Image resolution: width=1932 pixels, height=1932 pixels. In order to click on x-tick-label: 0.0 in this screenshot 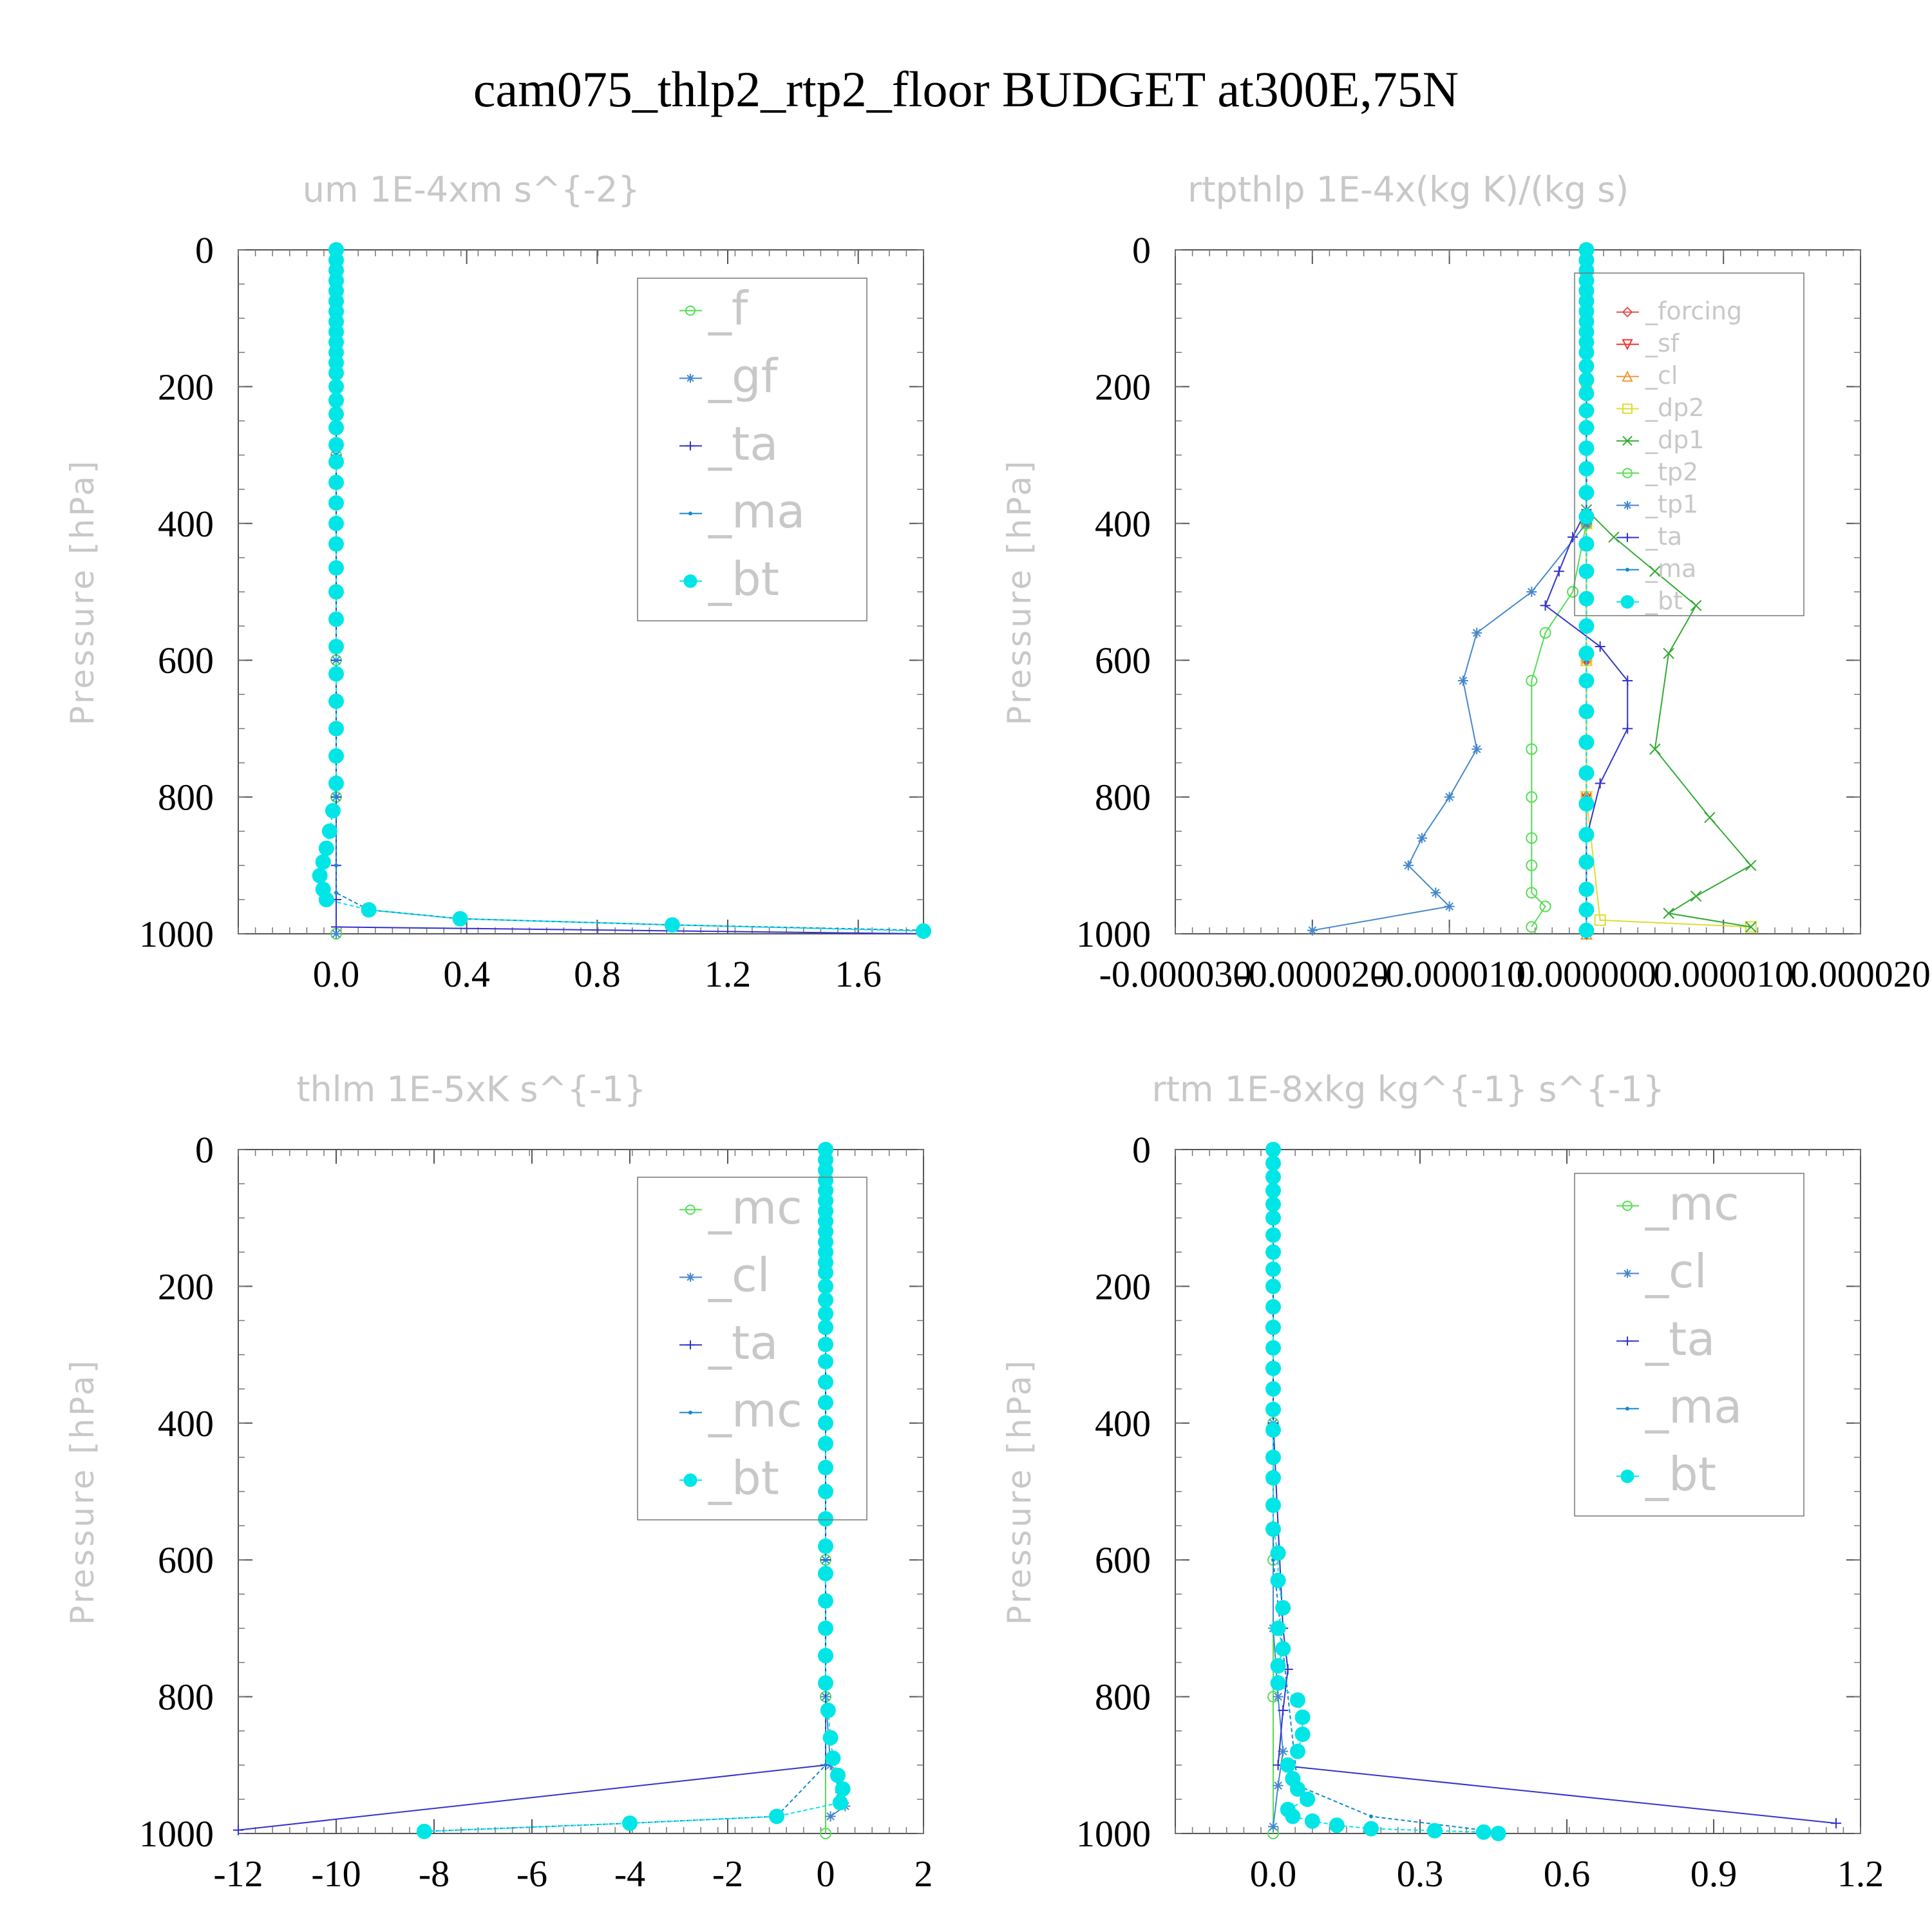, I will do `click(336, 974)`.